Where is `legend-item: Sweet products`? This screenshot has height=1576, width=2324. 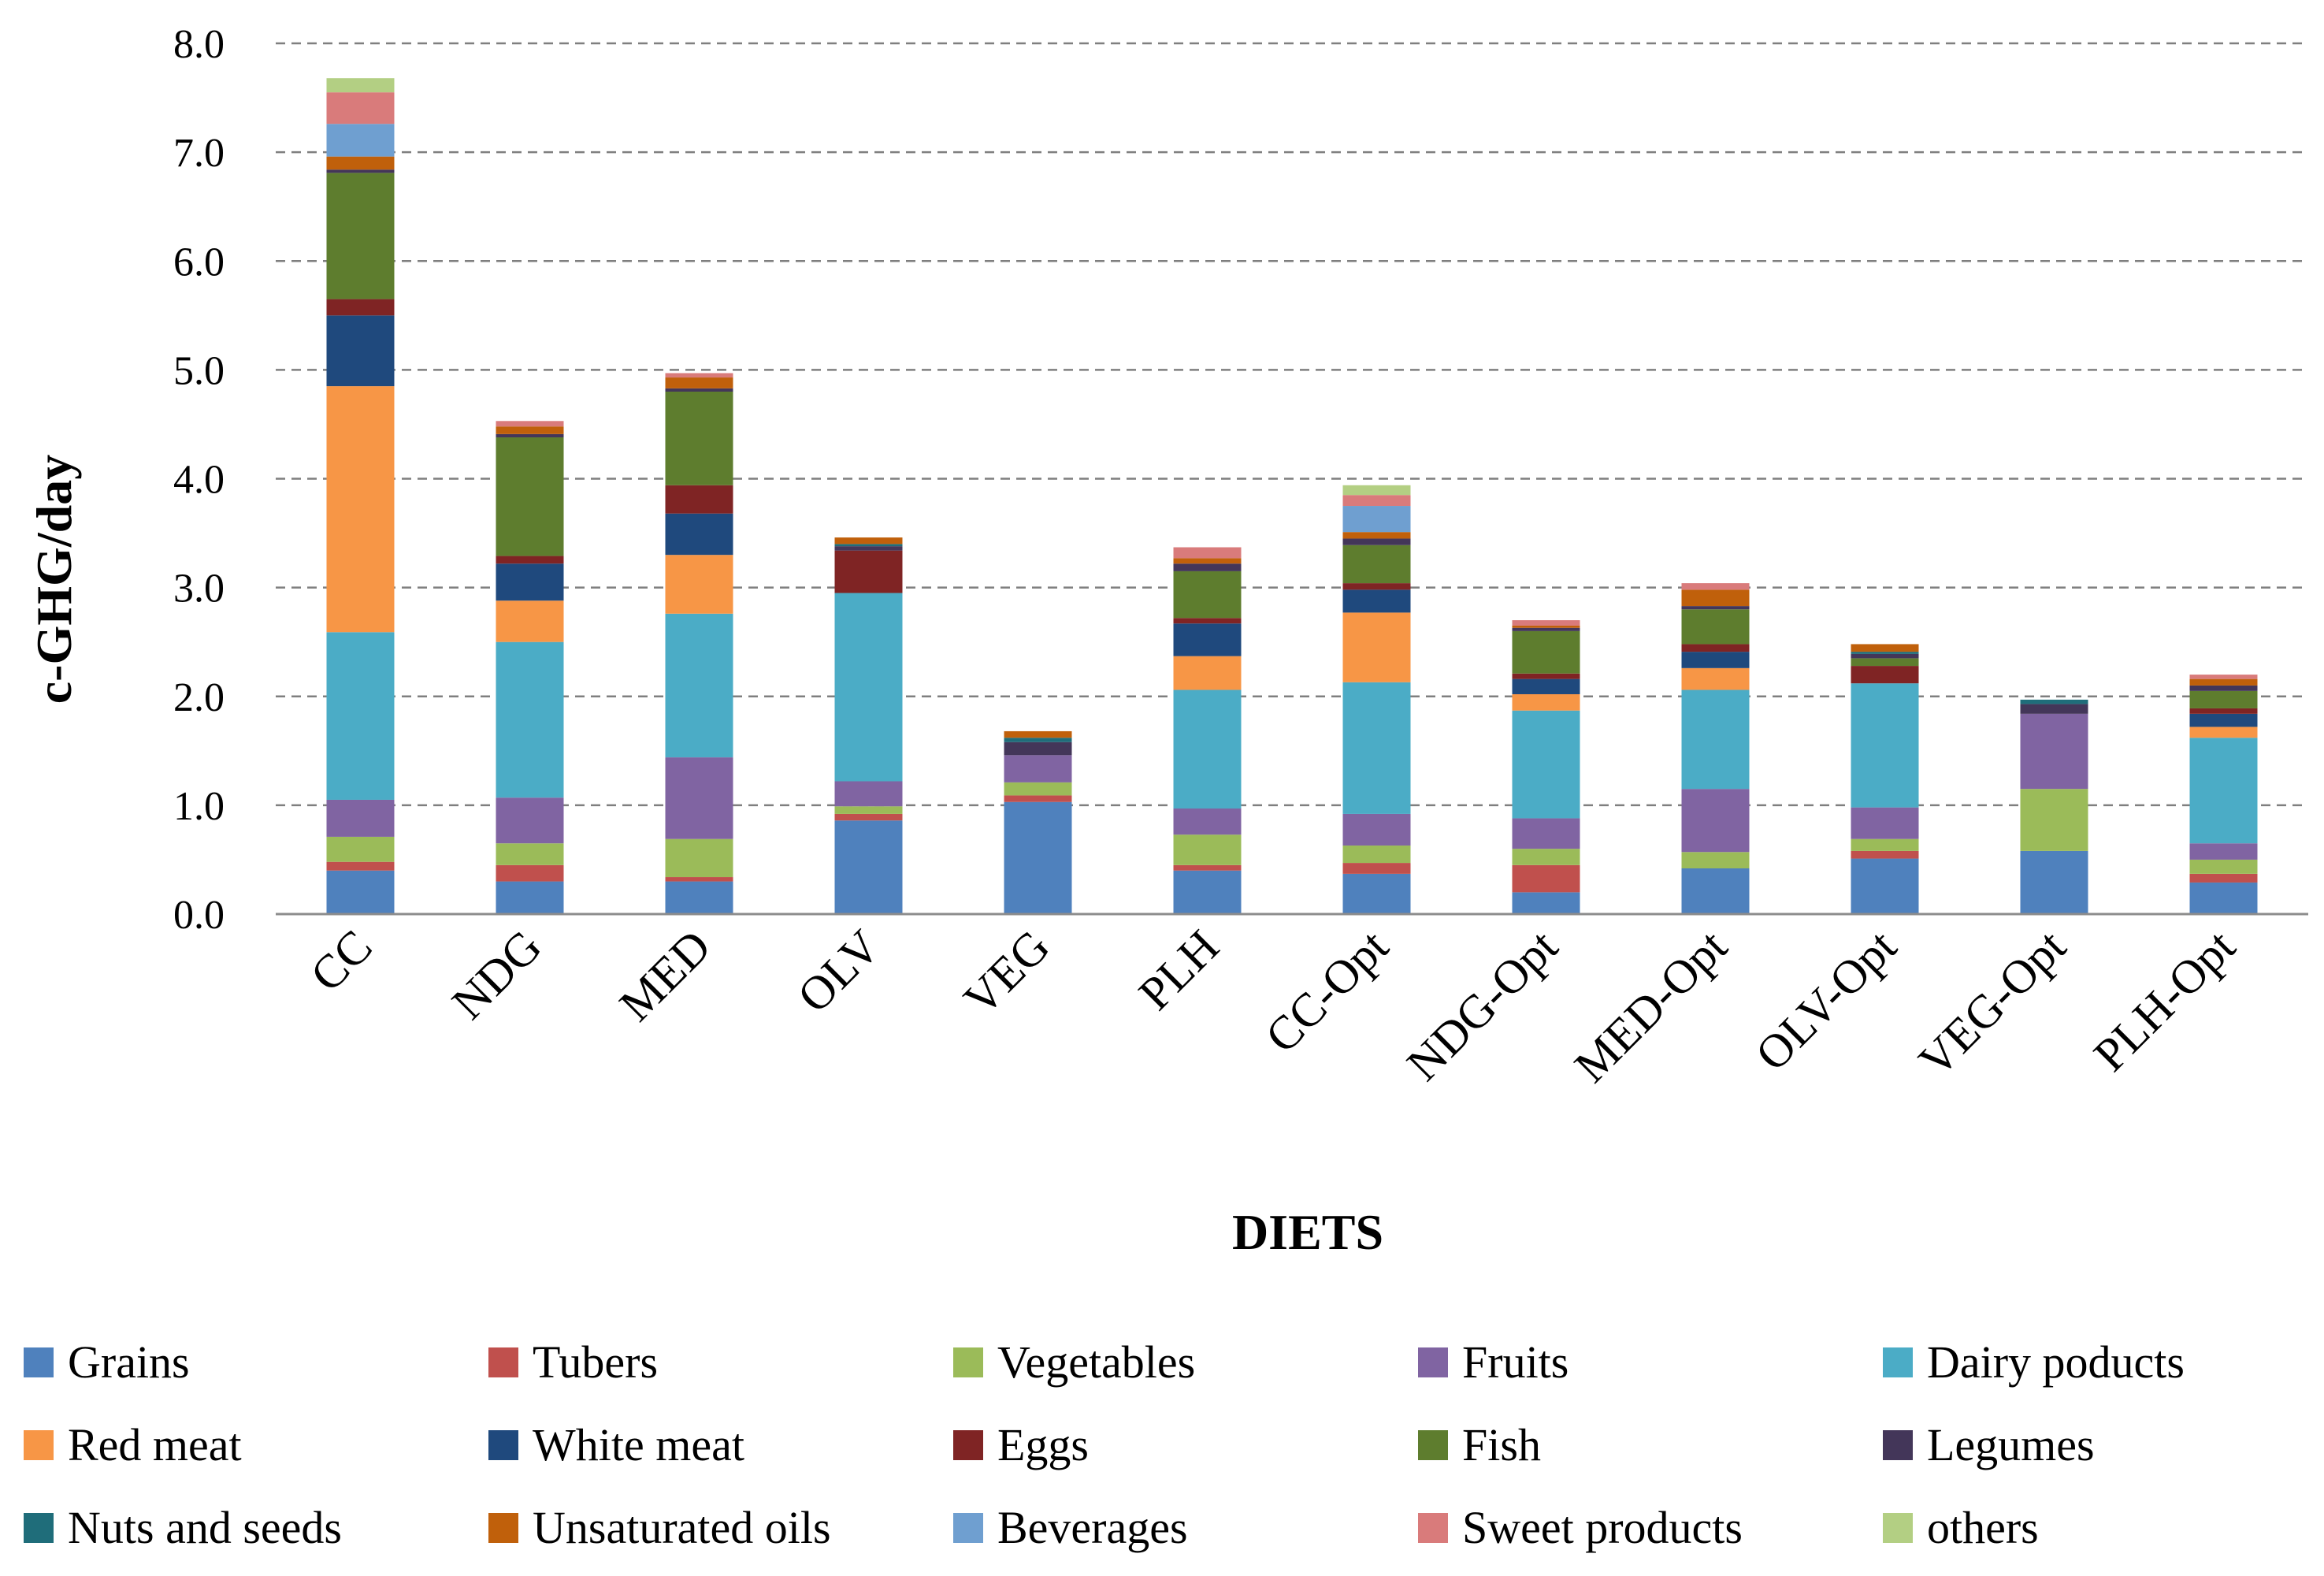
legend-item: Sweet products is located at coordinates (1580, 1528).